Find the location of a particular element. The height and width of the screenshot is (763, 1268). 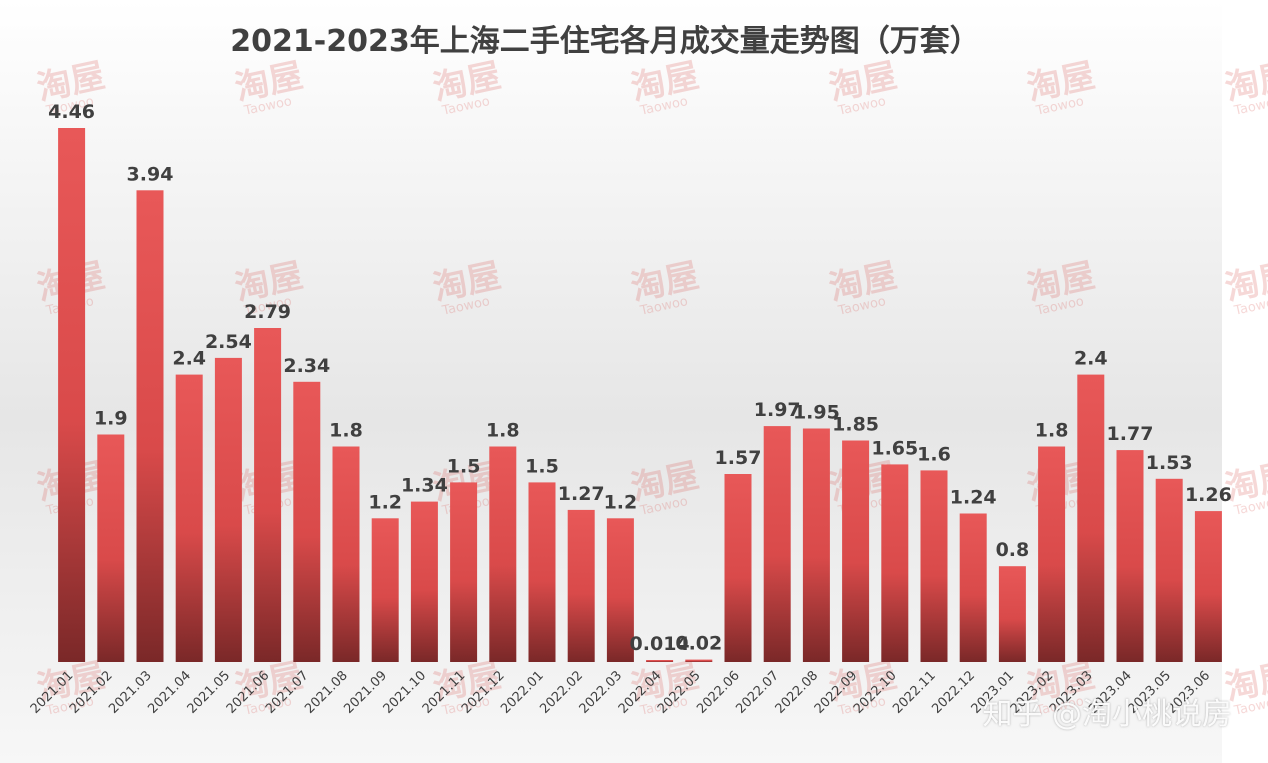

value-label-2022.09: 1.85 is located at coordinates (855, 425).